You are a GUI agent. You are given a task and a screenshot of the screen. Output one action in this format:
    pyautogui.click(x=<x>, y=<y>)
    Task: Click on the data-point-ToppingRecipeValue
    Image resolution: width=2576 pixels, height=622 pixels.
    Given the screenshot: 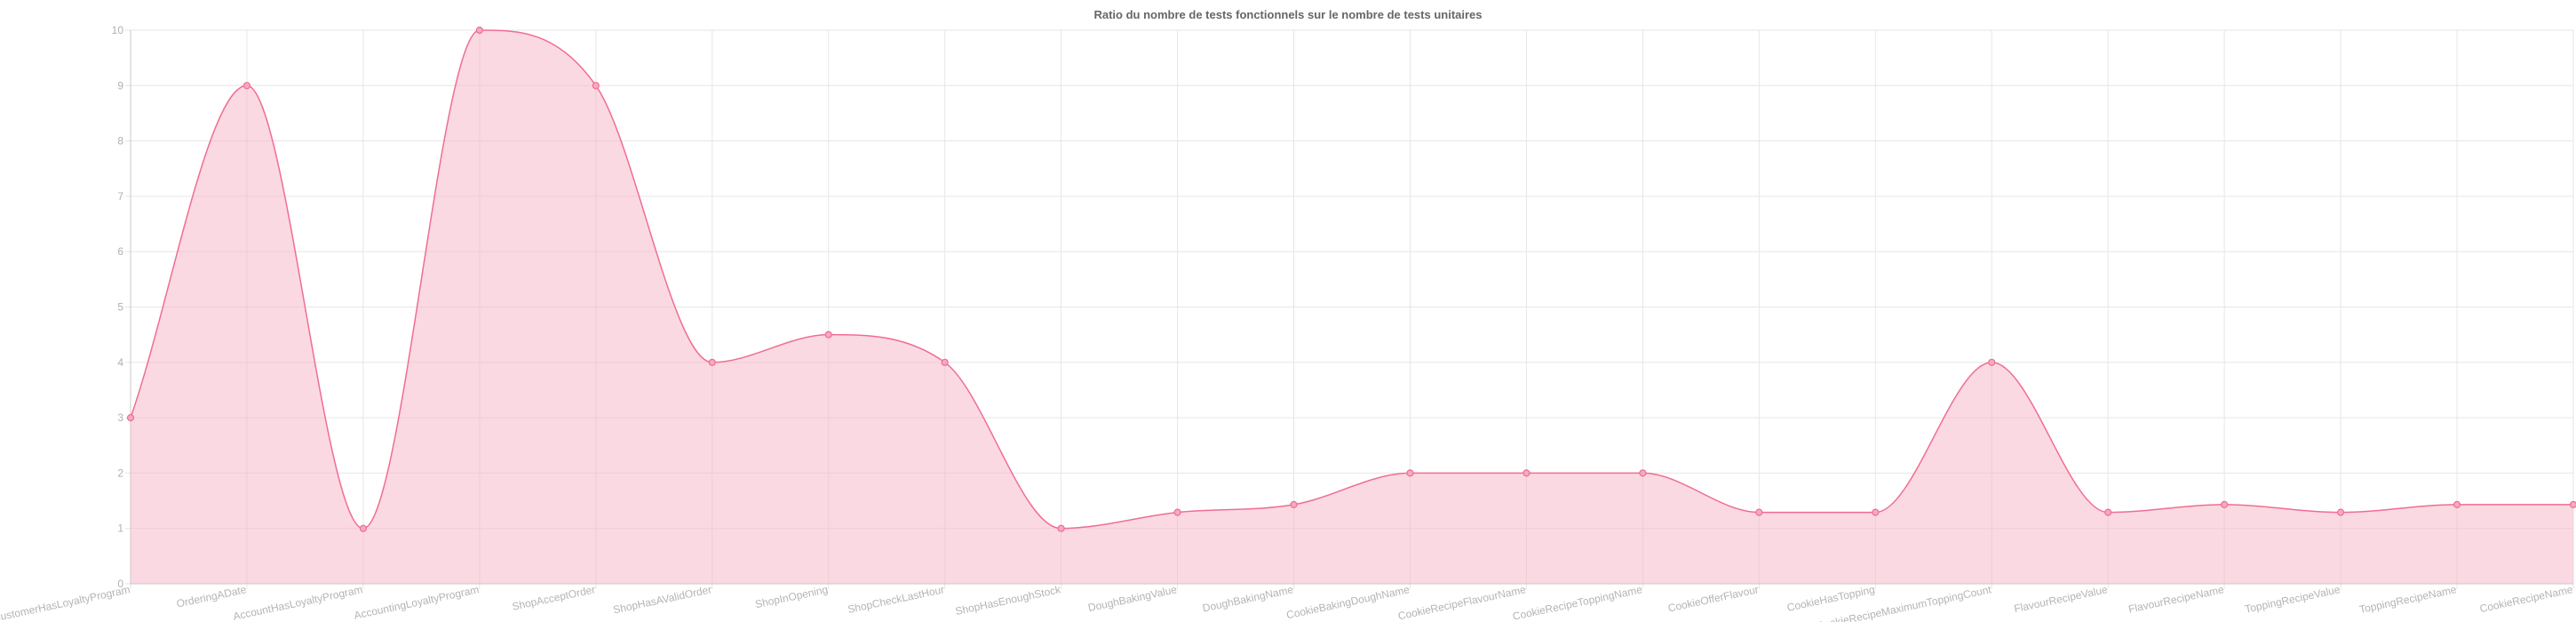 What is the action you would take?
    pyautogui.click(x=2340, y=512)
    